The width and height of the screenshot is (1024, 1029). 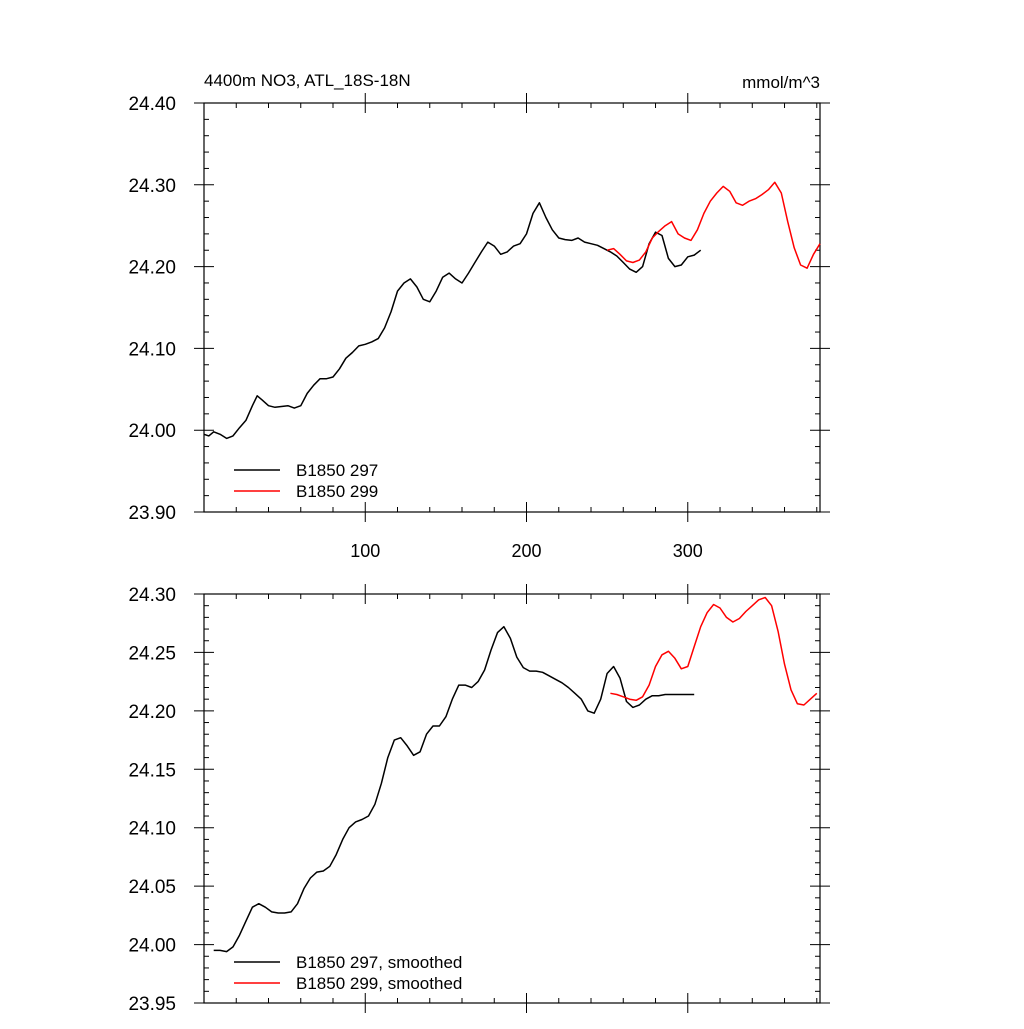 What do you see at coordinates (526, 551) in the screenshot?
I see `x-tick-label: 200` at bounding box center [526, 551].